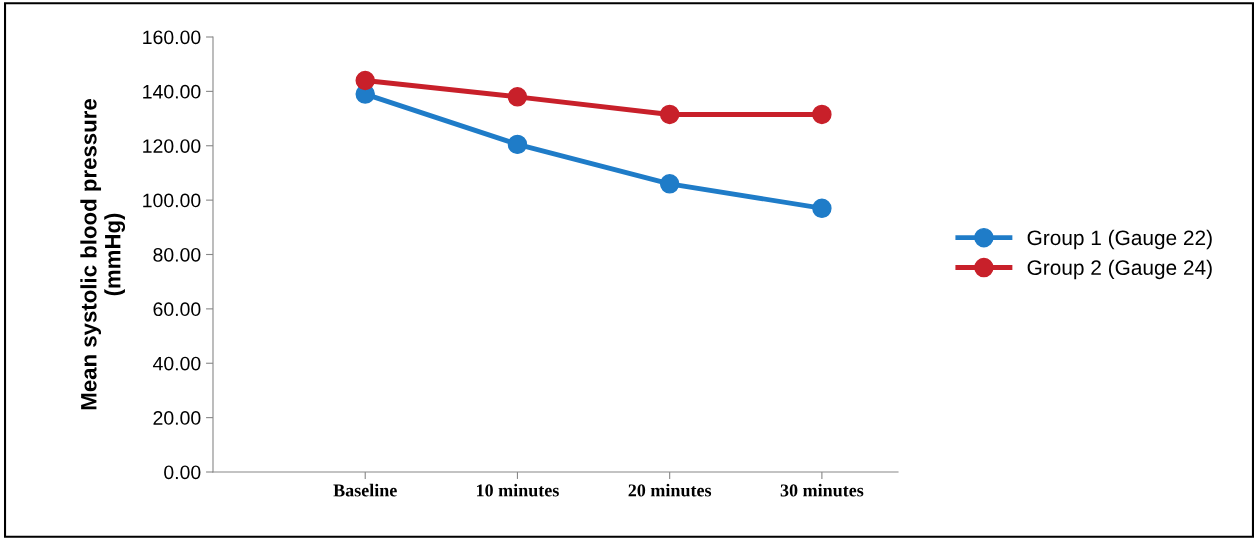 This screenshot has height=540, width=1258. Describe the element at coordinates (172, 91) in the screenshot. I see `y-tick-label: 140.00` at that location.